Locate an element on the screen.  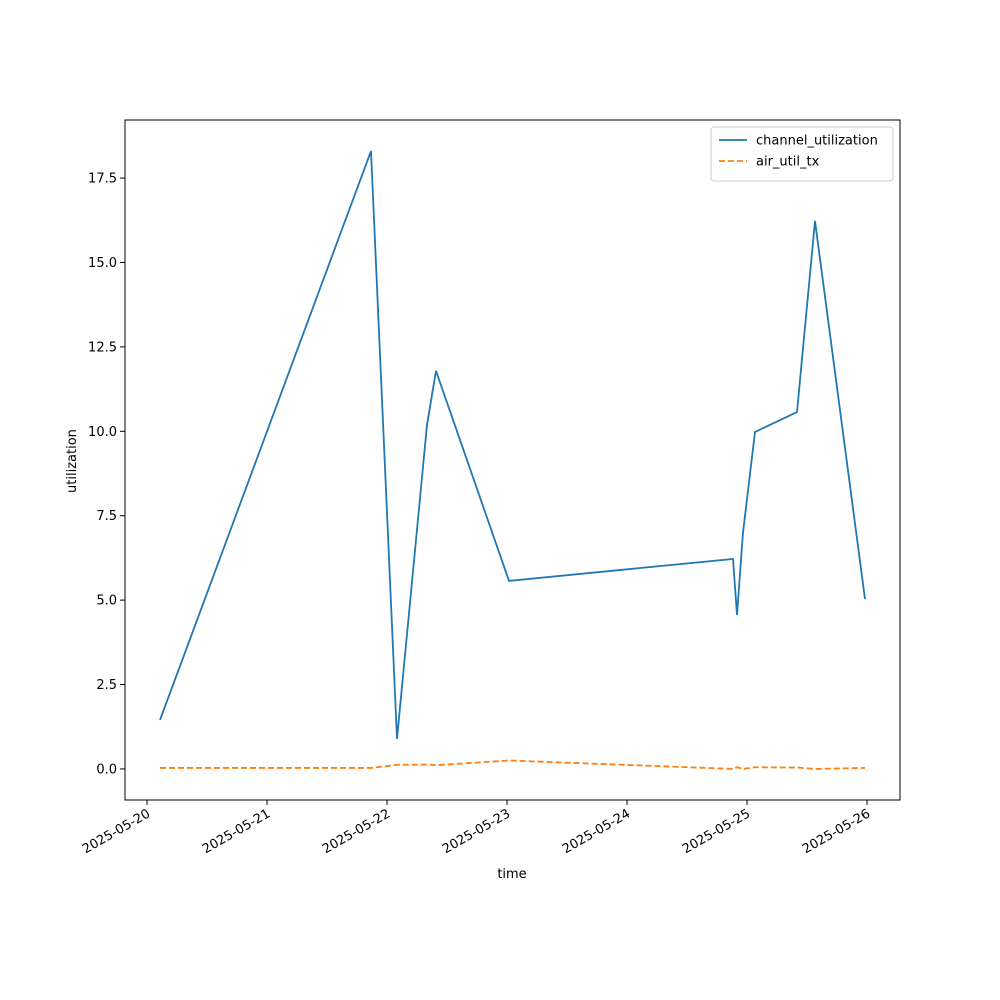
legend-box is located at coordinates (802, 154).